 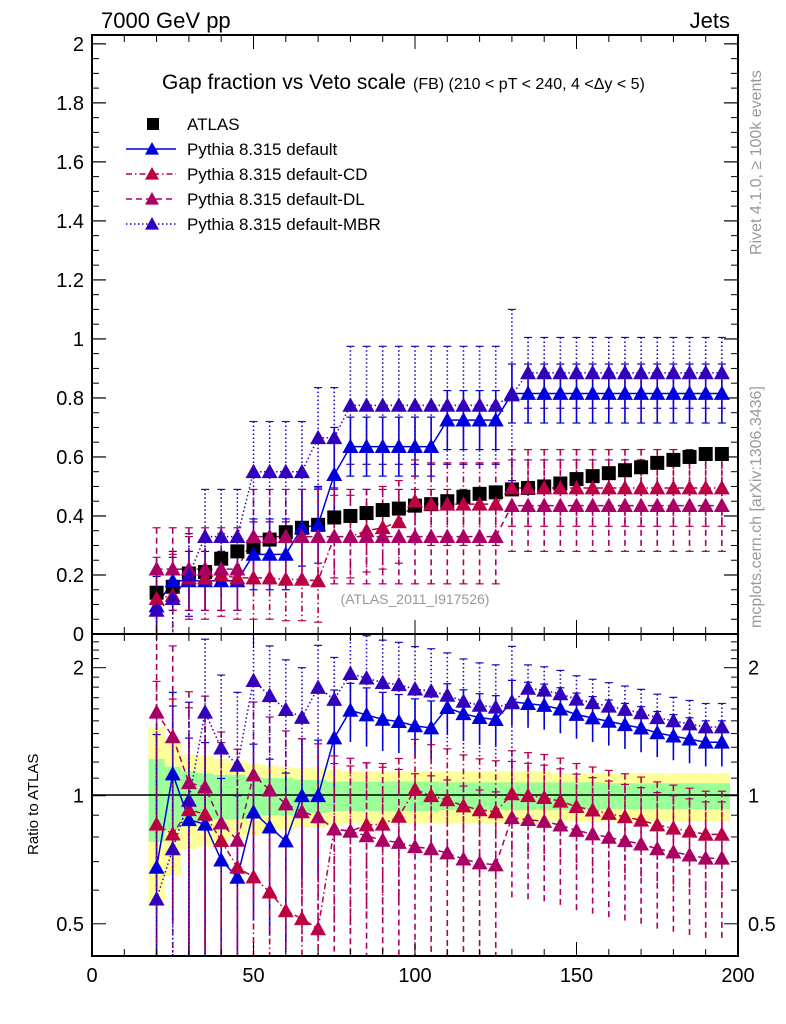 I want to click on ratio-y-tick-label: 2, so click(x=78, y=669).